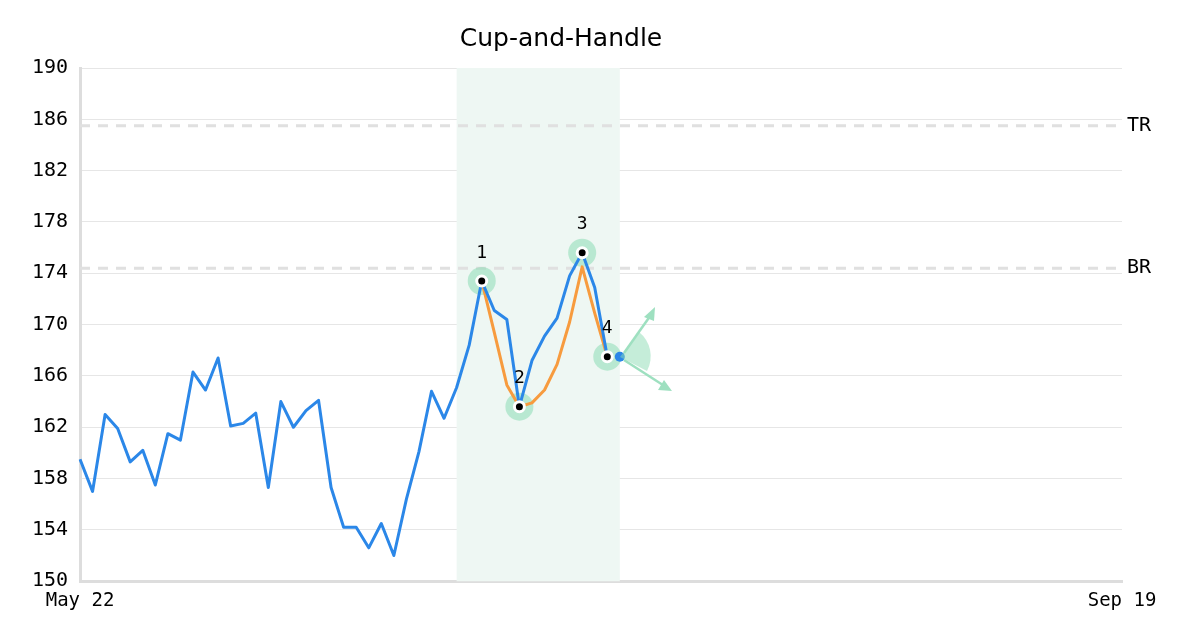 This screenshot has height=630, width=1200. I want to click on point, so click(619, 356).